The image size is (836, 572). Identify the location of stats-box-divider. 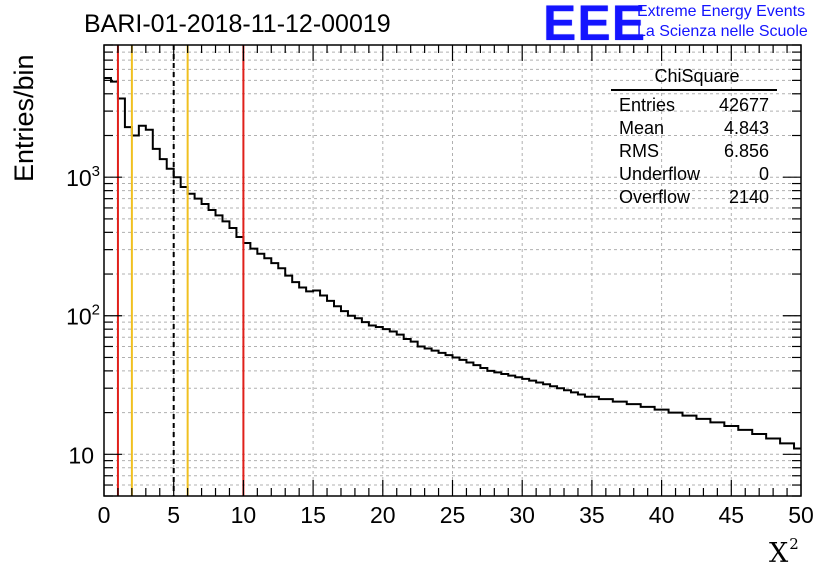
(694, 90).